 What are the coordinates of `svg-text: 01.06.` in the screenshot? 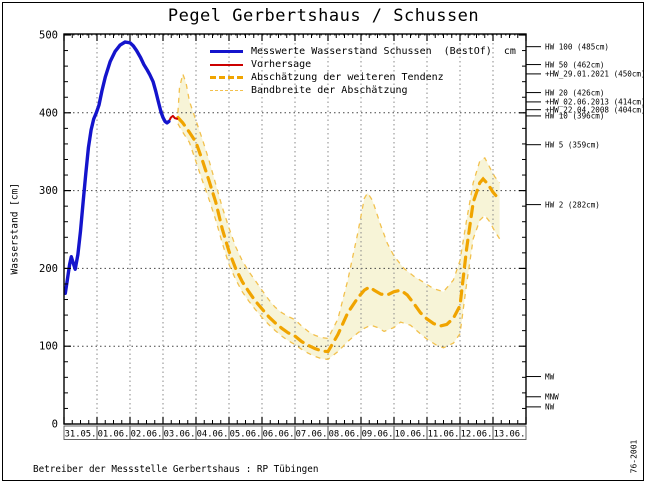 It's located at (114, 435).